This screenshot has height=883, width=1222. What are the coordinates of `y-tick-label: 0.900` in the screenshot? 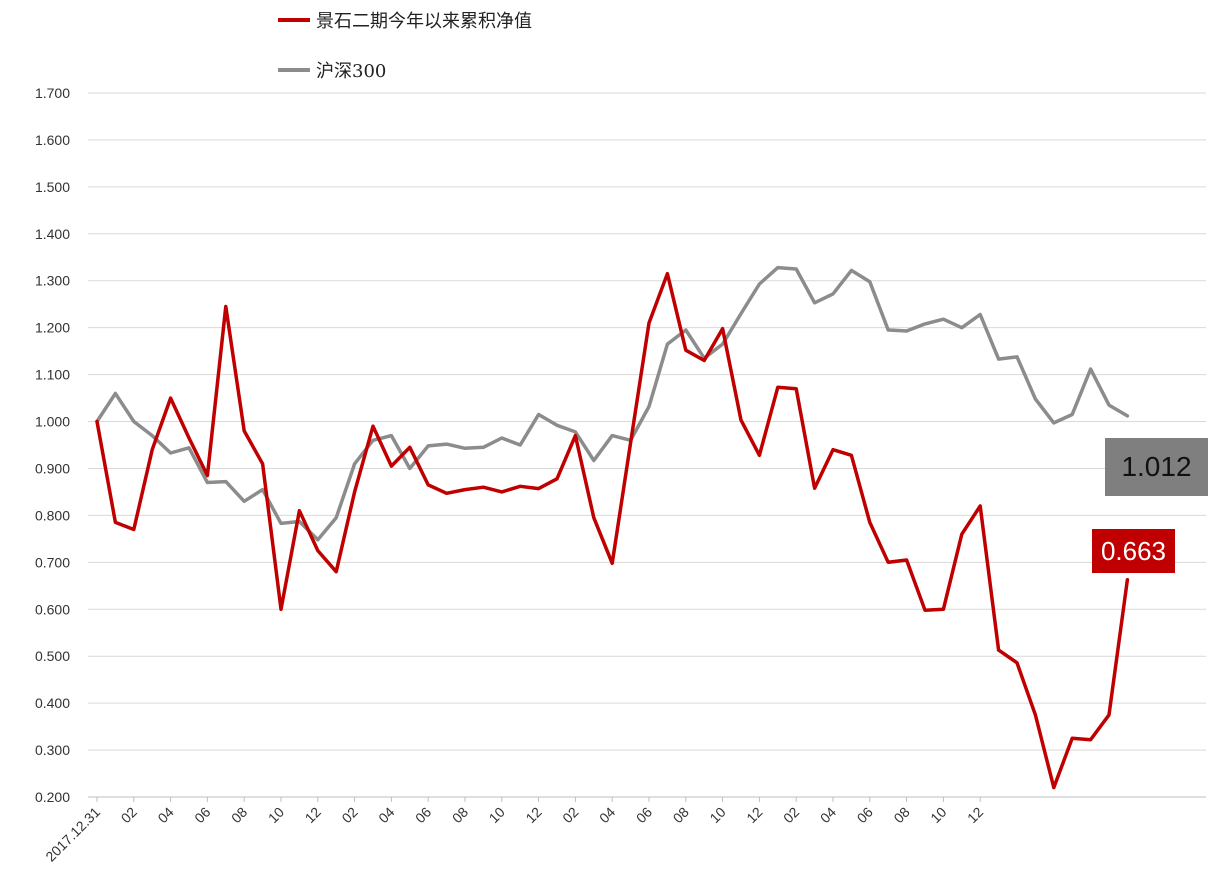 It's located at (52, 468).